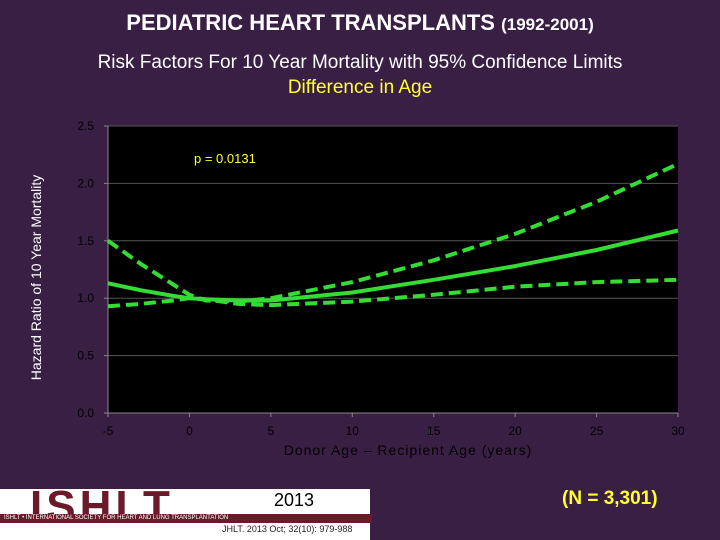 The width and height of the screenshot is (720, 540). Describe the element at coordinates (393, 293) in the screenshot. I see `series-line-confidence-limit` at that location.